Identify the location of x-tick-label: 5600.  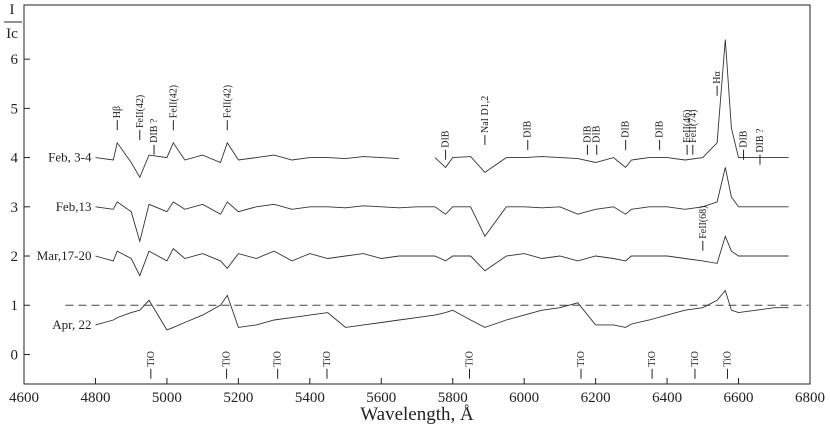
(381, 398).